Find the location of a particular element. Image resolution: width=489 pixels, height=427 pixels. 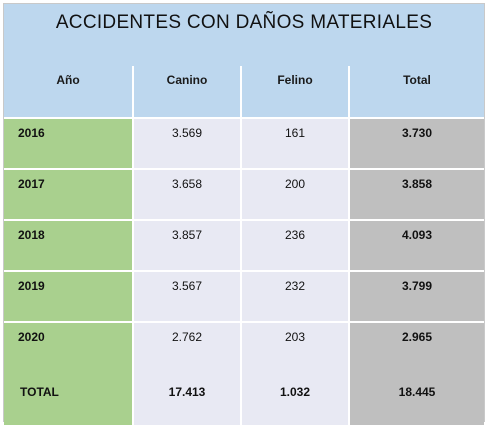

felino-cell: 232 is located at coordinates (294, 296).